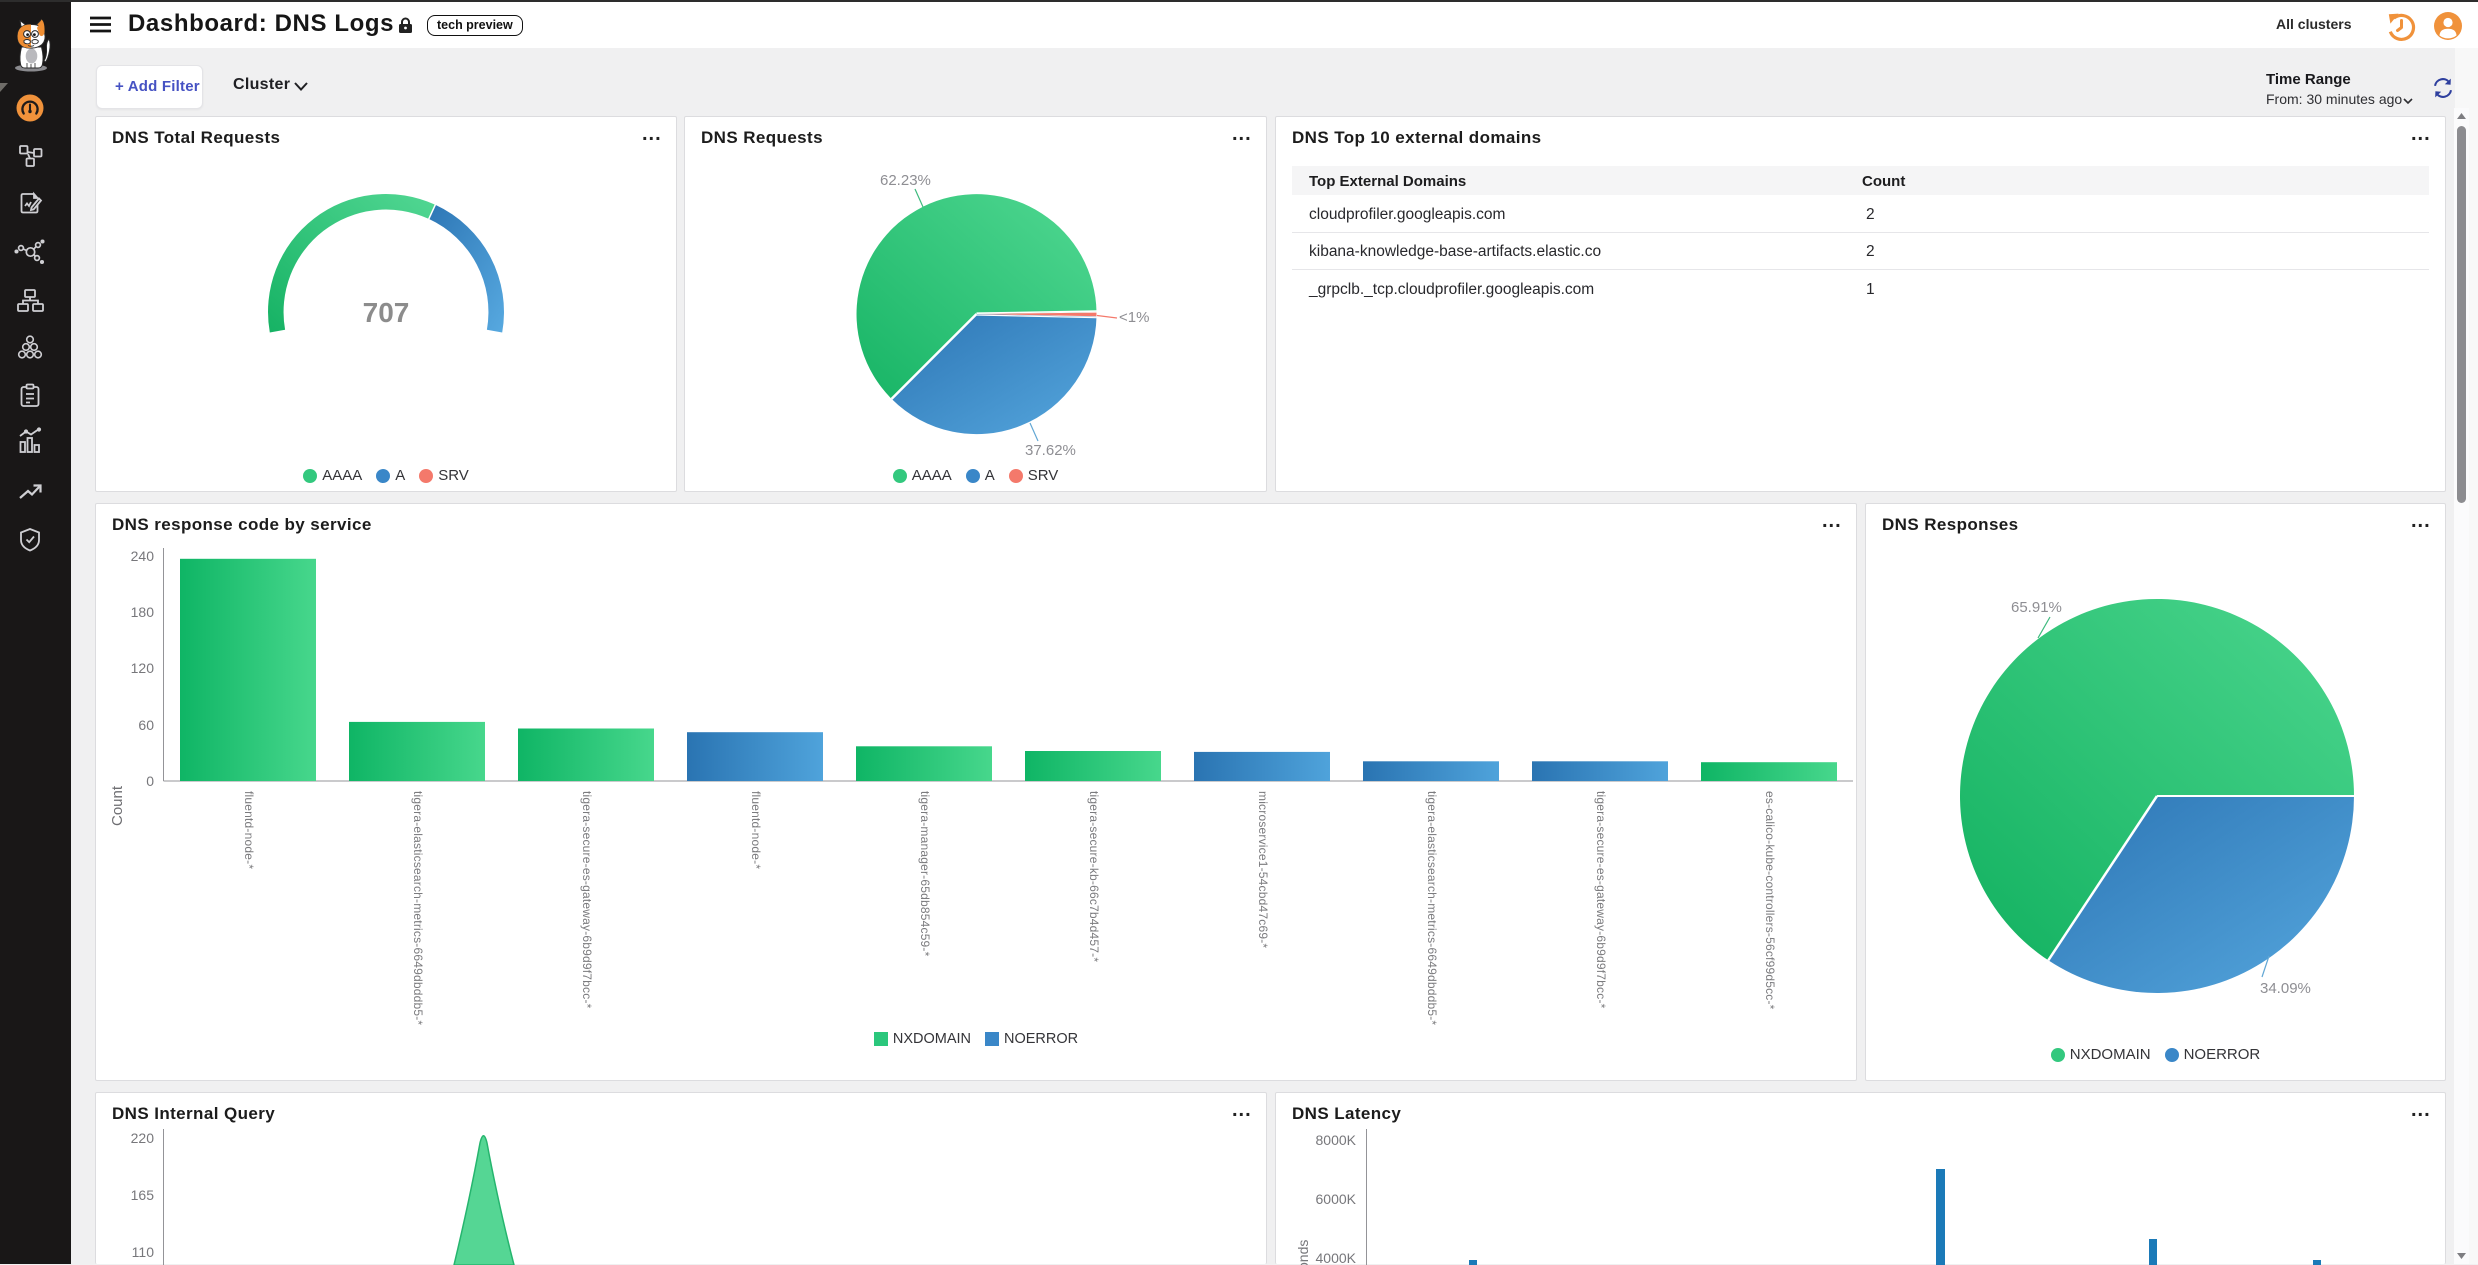 This screenshot has width=2478, height=1265. I want to click on svg-text: 110, so click(143, 1252).